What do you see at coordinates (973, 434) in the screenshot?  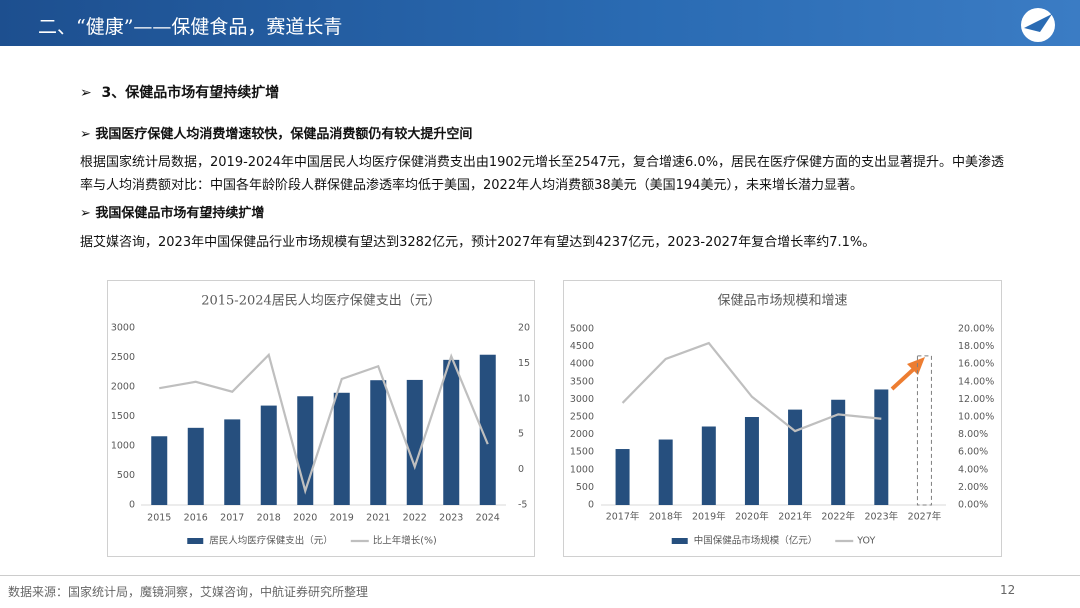 I see `y2-tick-label: 8.00%` at bounding box center [973, 434].